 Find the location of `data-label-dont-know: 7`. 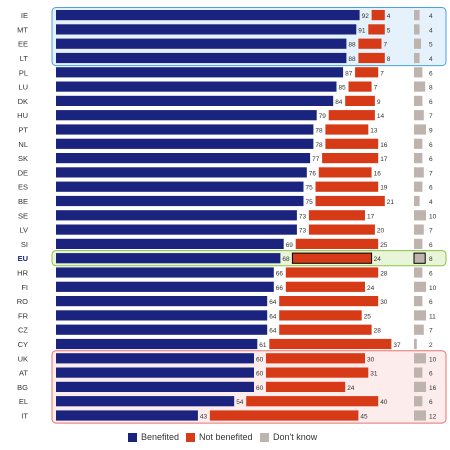

data-label-dont-know: 7 is located at coordinates (431, 231).